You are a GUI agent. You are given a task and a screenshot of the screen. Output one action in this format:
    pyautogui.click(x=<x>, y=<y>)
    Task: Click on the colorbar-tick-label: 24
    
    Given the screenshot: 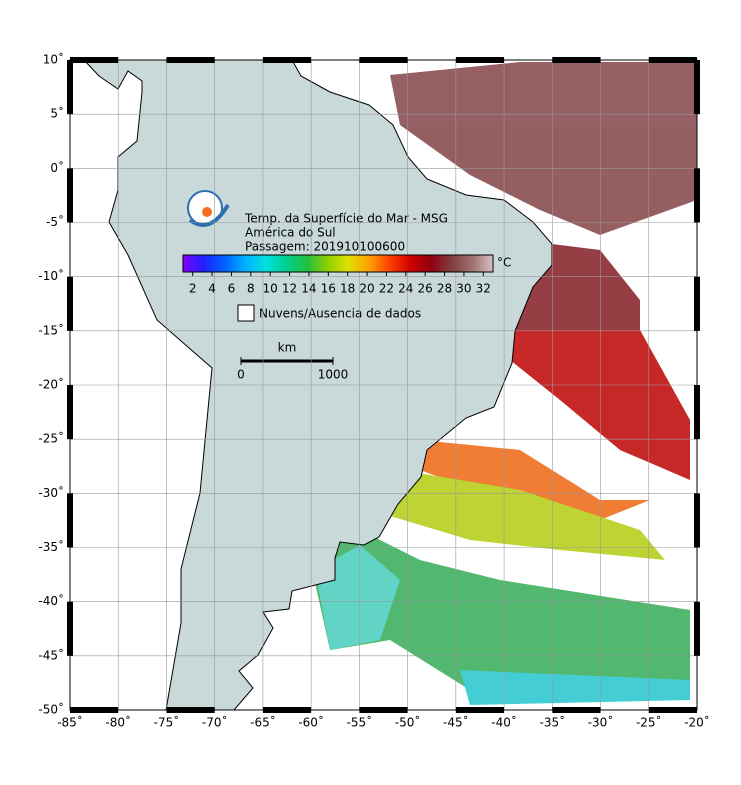 What is the action you would take?
    pyautogui.click(x=405, y=289)
    